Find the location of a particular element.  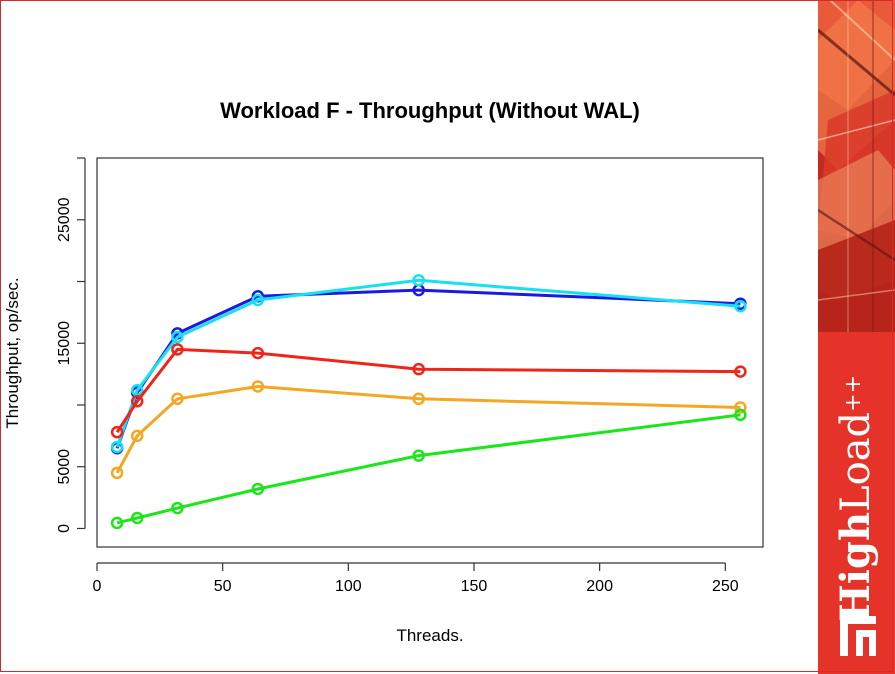

x-tick-label: 0 is located at coordinates (97, 586).